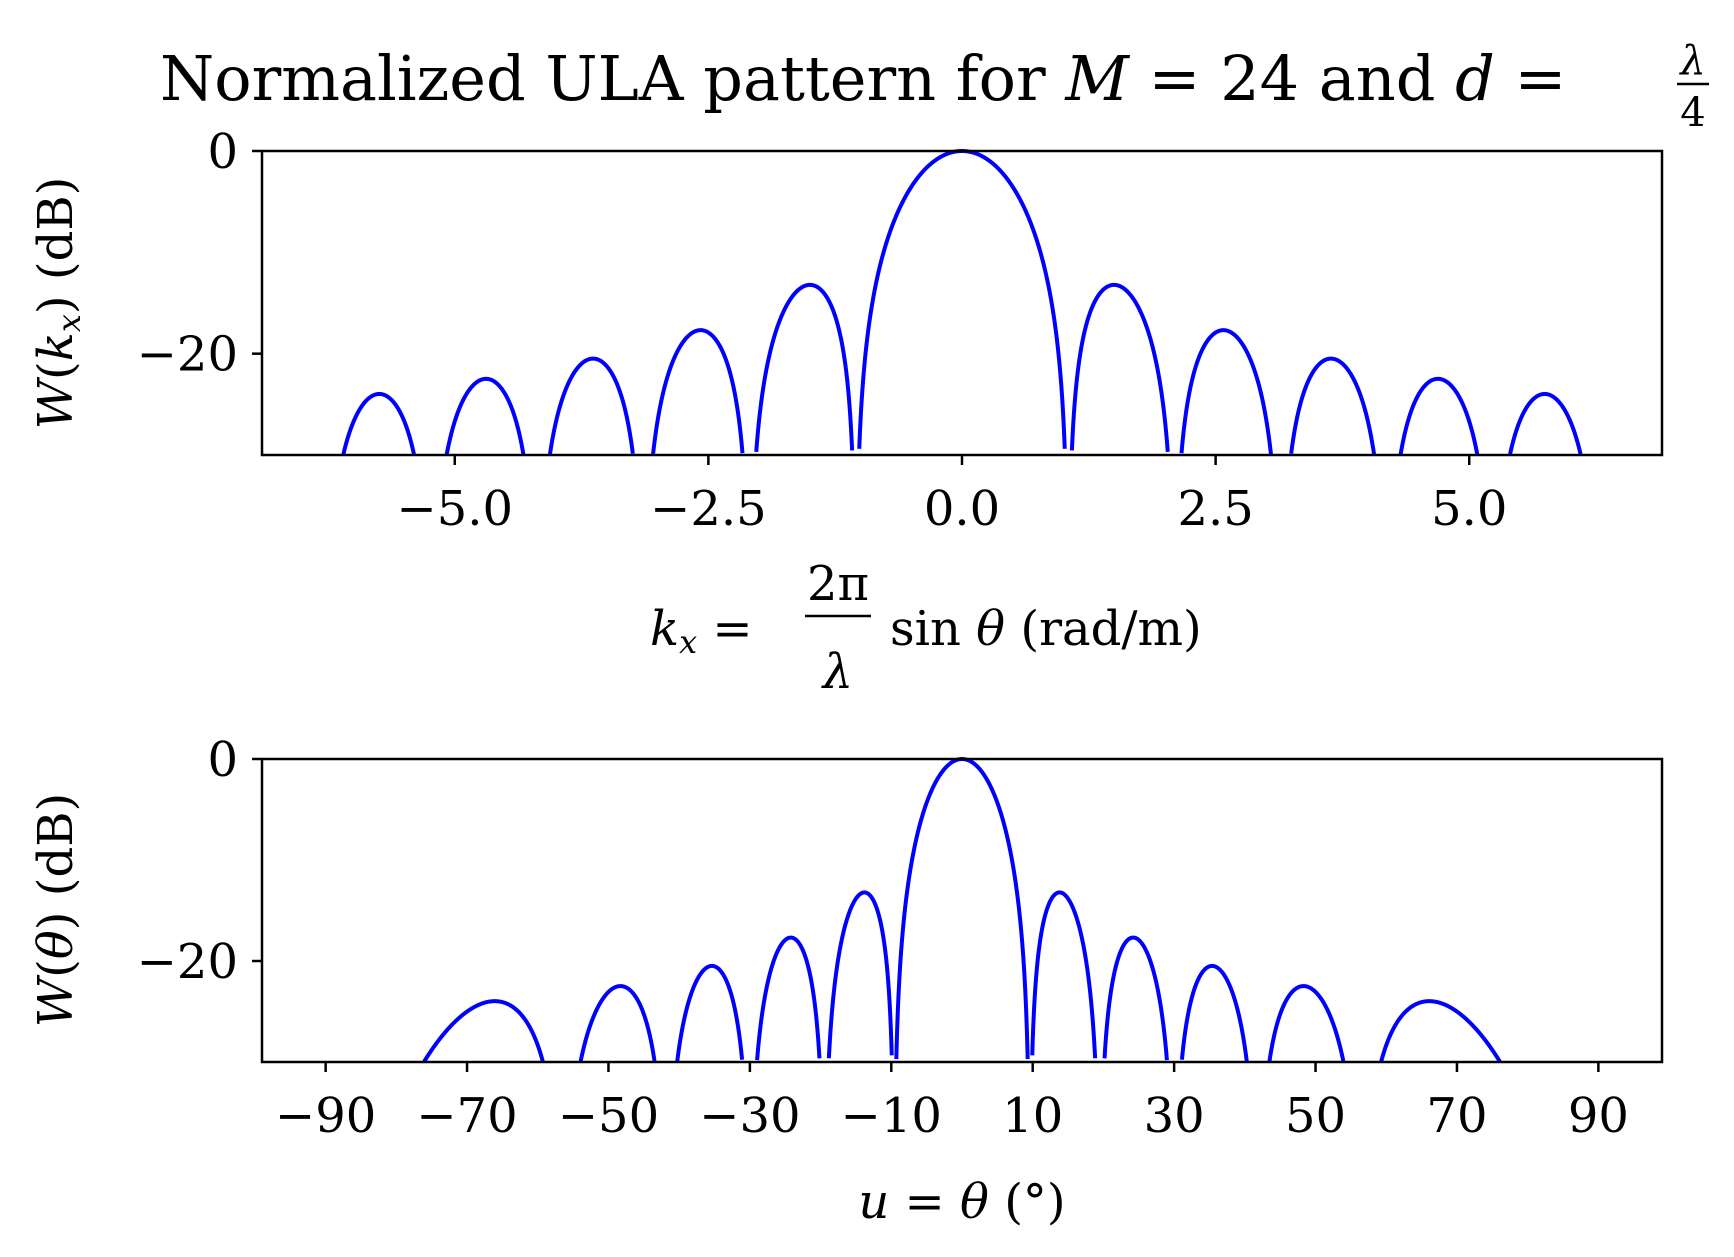 The width and height of the screenshot is (1734, 1257). What do you see at coordinates (1691, 61) in the screenshot?
I see `title-frac-num: λ` at bounding box center [1691, 61].